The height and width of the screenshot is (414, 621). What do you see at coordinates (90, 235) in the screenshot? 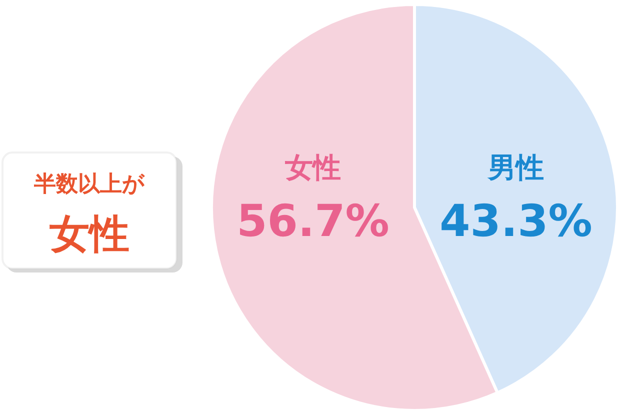
I see `text: 女性` at bounding box center [90, 235].